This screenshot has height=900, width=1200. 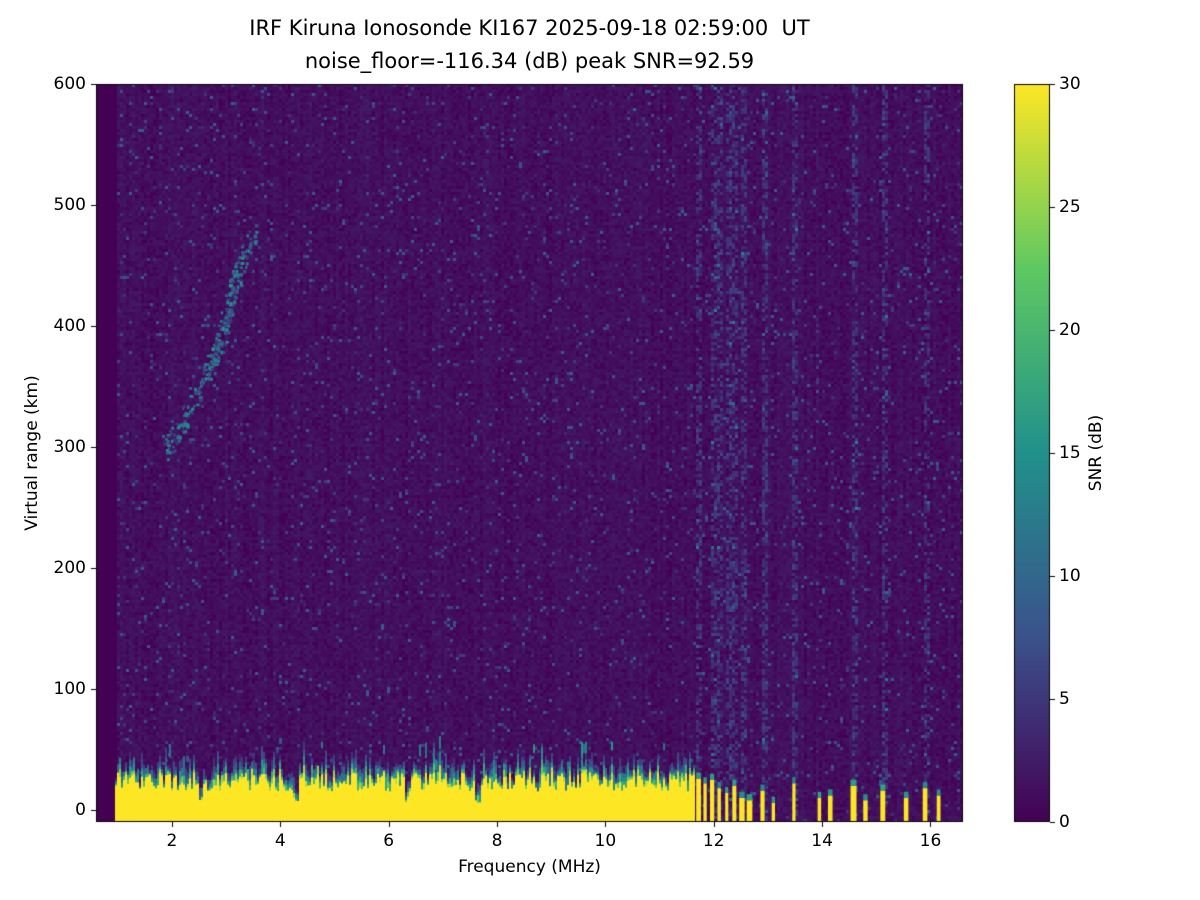 I want to click on x-tick-label: 2, so click(x=172, y=841).